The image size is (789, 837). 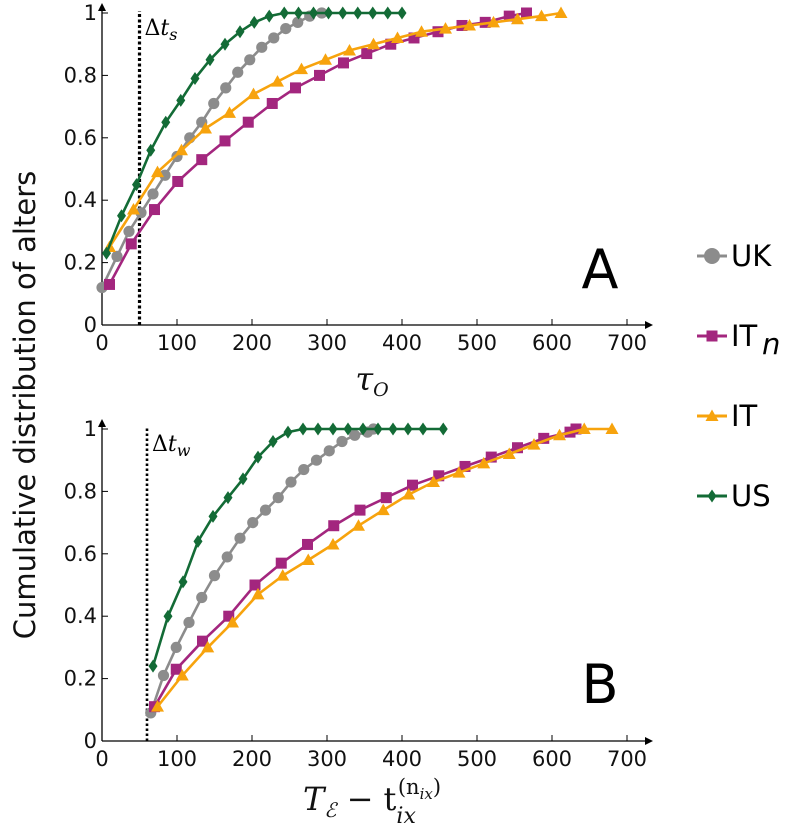 I want to click on threshold-label: Δtw, so click(x=171, y=446).